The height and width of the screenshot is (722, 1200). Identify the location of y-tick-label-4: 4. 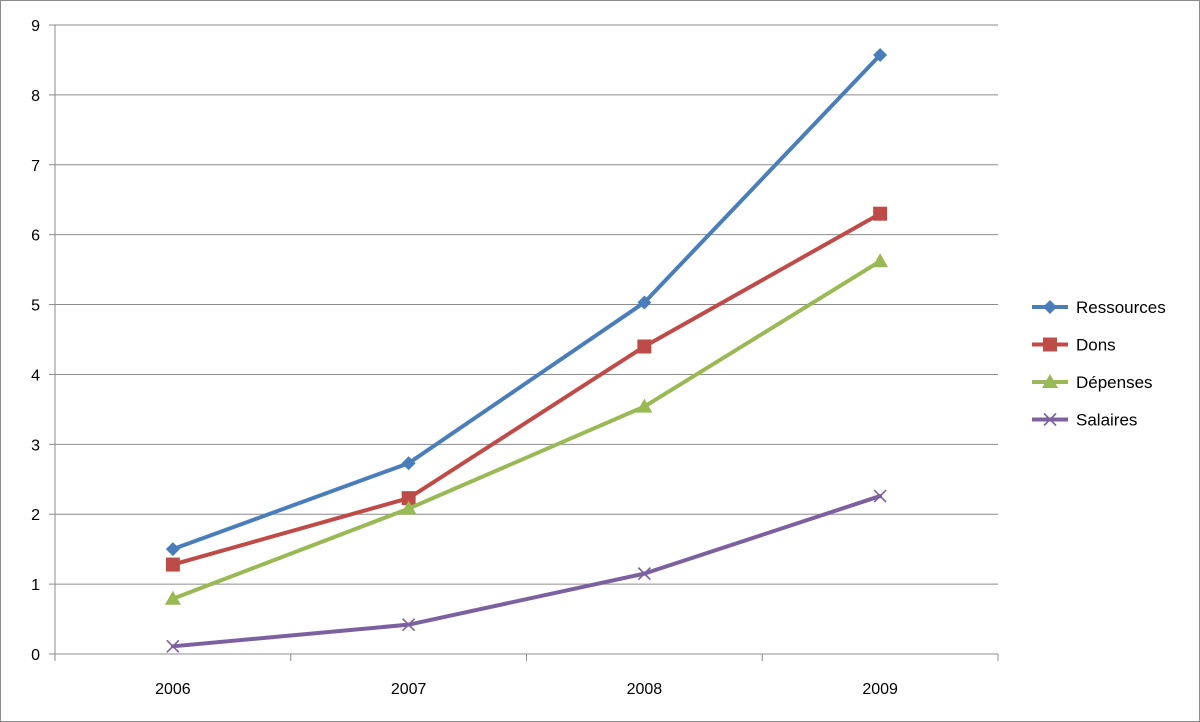
(35, 375).